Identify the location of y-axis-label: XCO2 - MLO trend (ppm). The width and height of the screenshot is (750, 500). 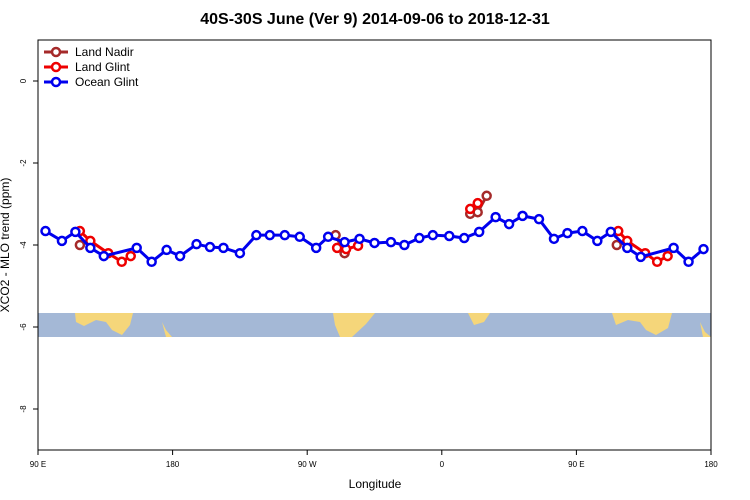
(6, 245).